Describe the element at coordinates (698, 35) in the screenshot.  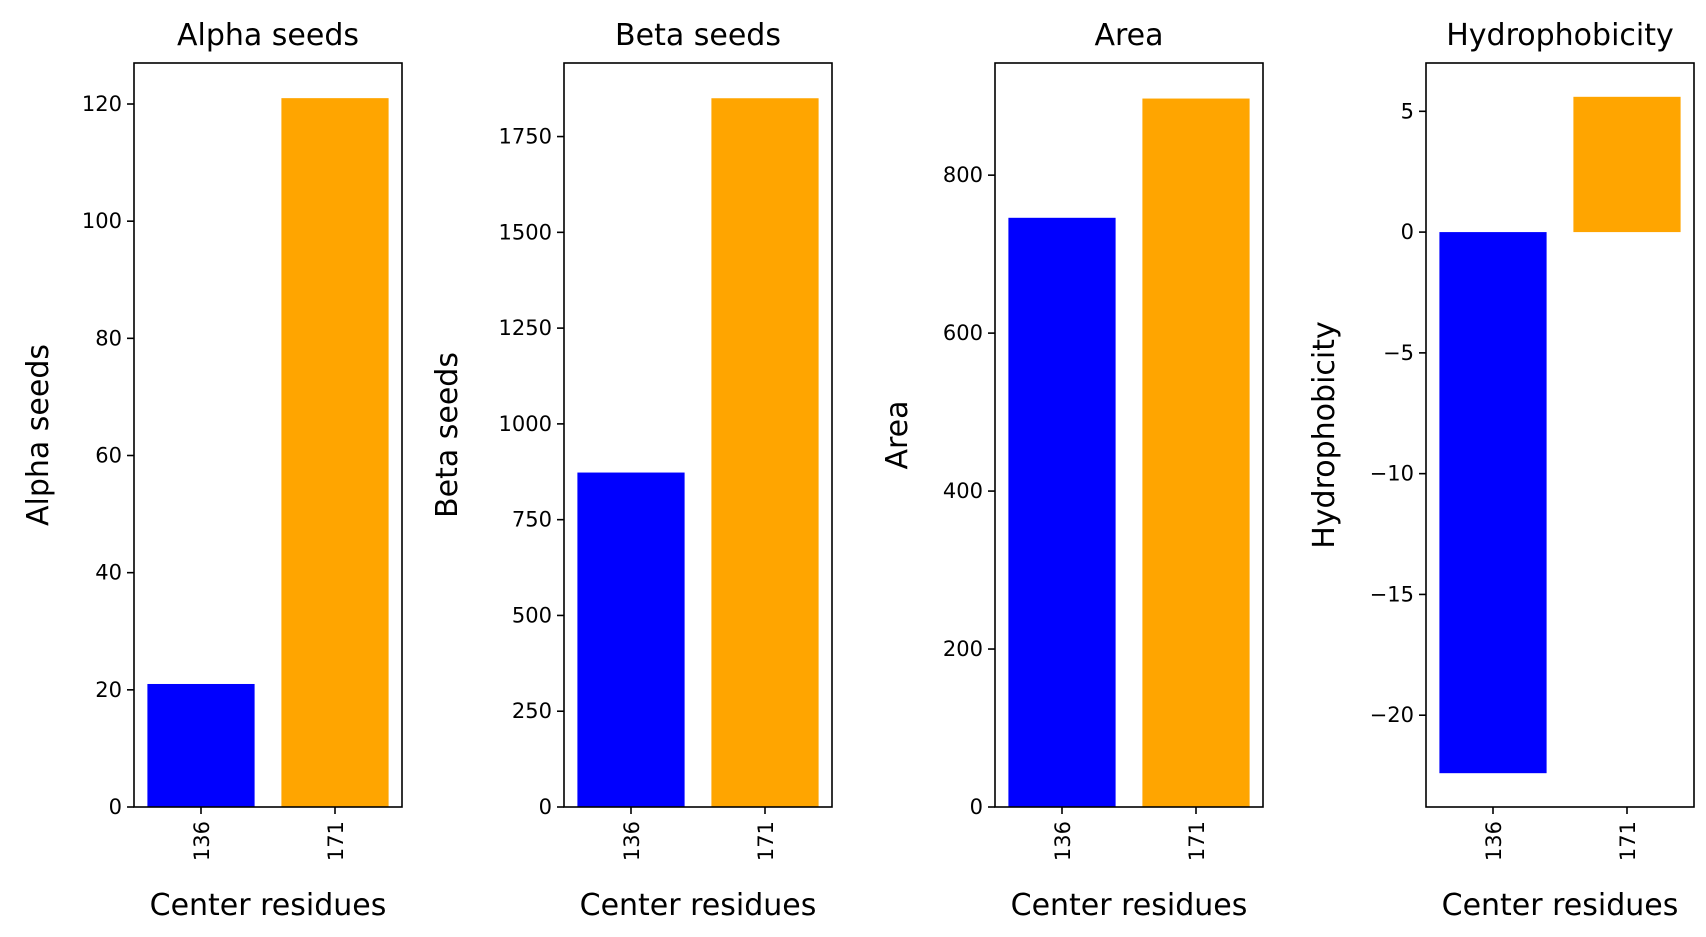
I see `chart-title: Beta seeds` at that location.